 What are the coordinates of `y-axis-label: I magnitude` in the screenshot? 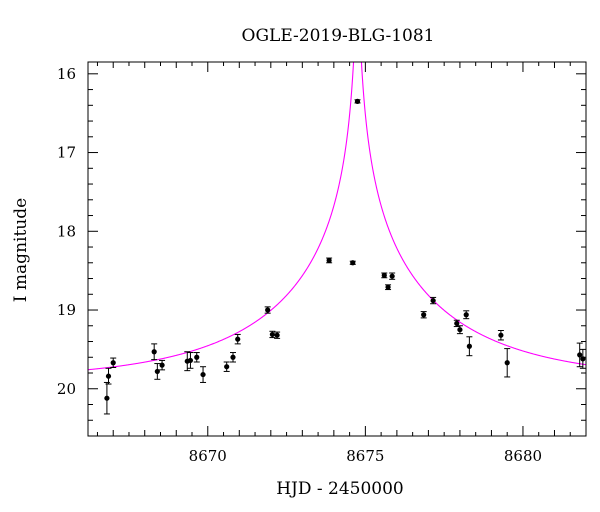 It's located at (21, 250).